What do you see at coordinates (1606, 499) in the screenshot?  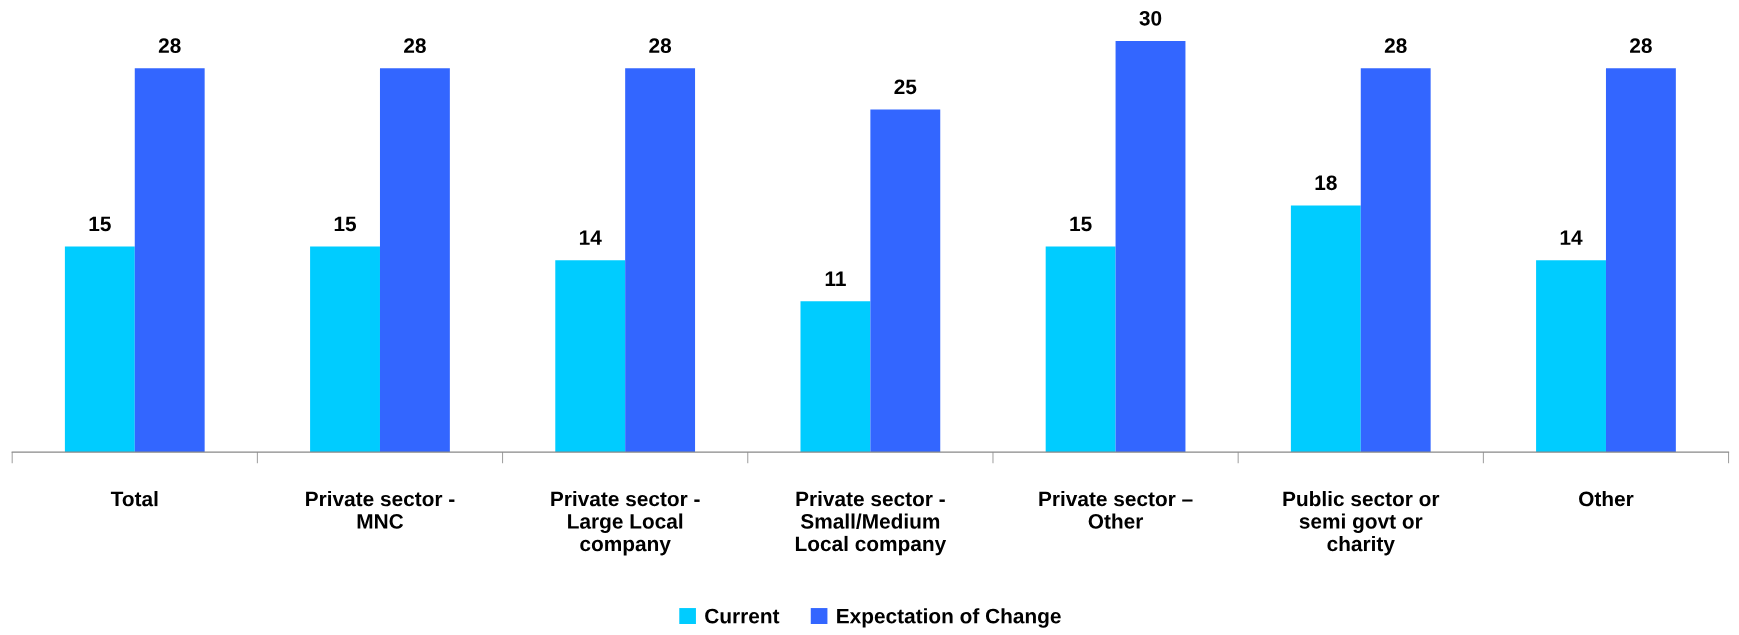 I see `x-tick-label: Other` at bounding box center [1606, 499].